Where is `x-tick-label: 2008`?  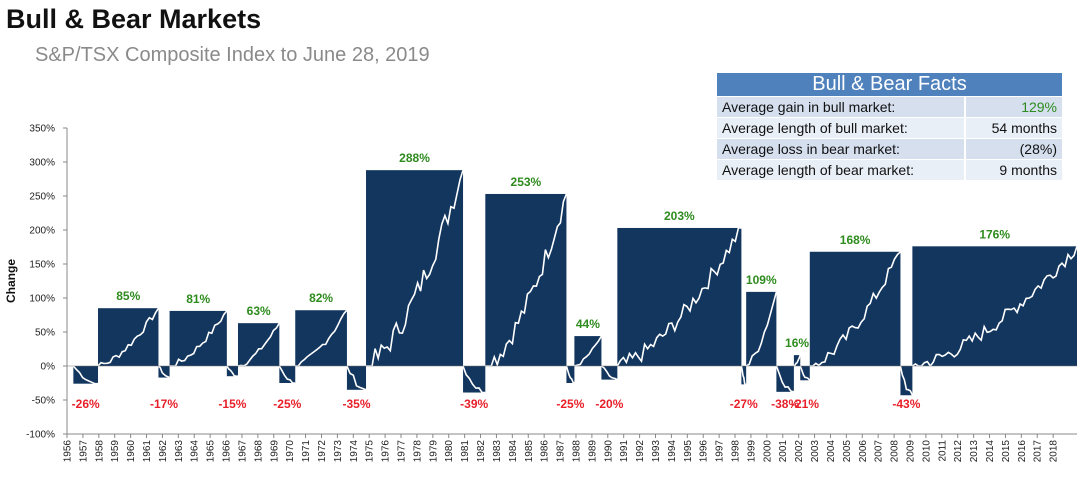 x-tick-label: 2008 is located at coordinates (895, 451).